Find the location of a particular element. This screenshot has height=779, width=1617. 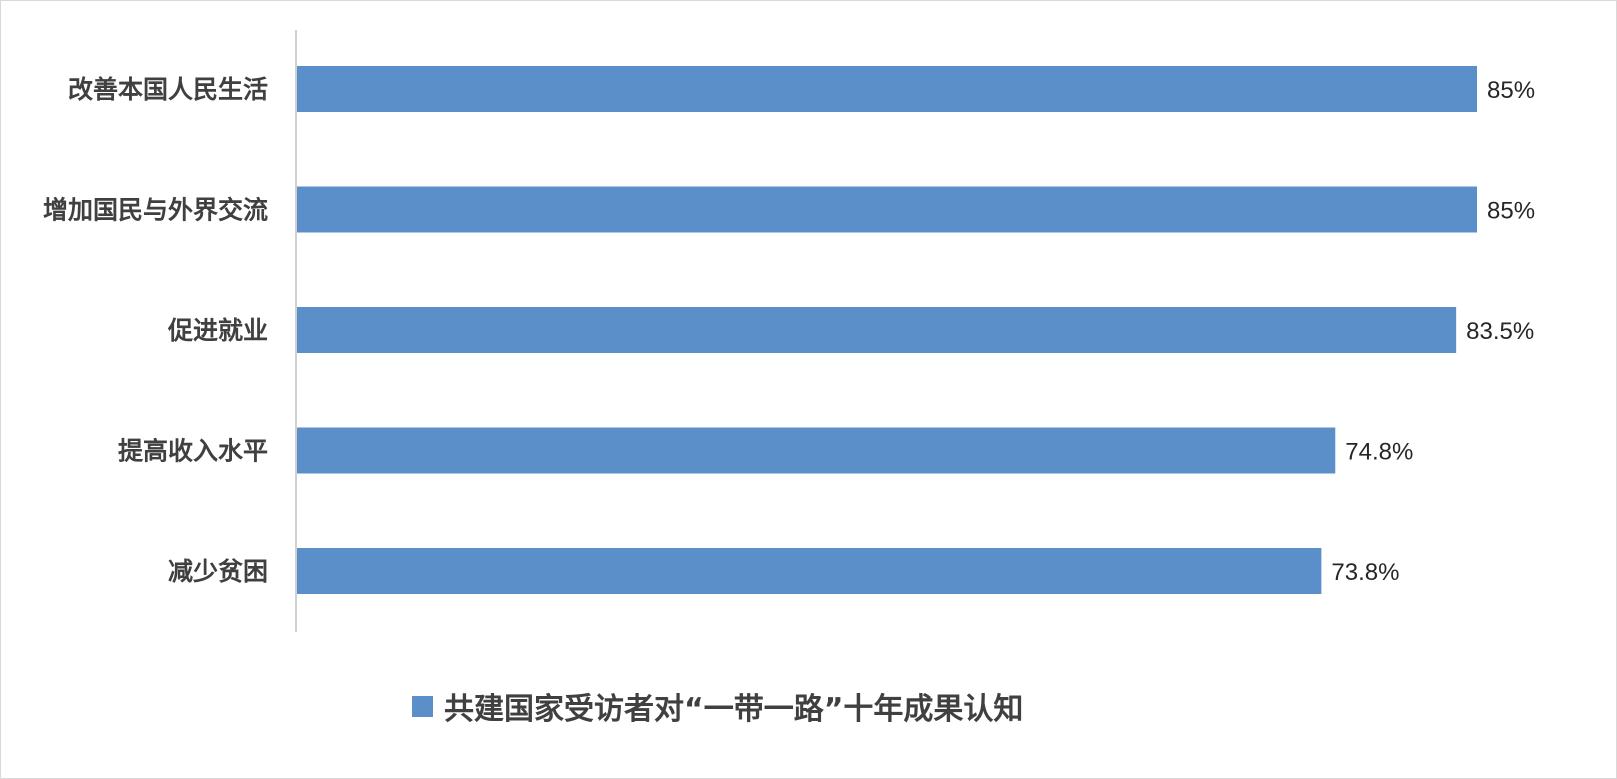

data-label: 83.5% is located at coordinates (1500, 331).